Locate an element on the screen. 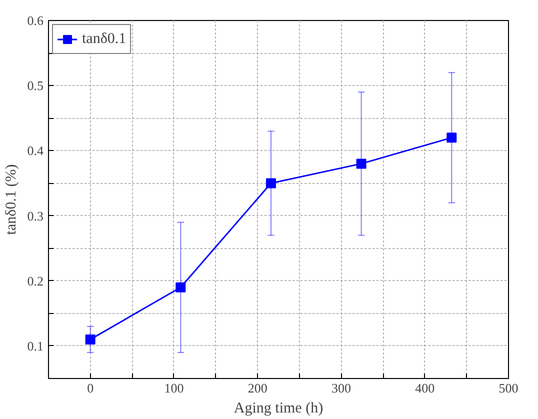  x-tick-label: 200 is located at coordinates (258, 388).